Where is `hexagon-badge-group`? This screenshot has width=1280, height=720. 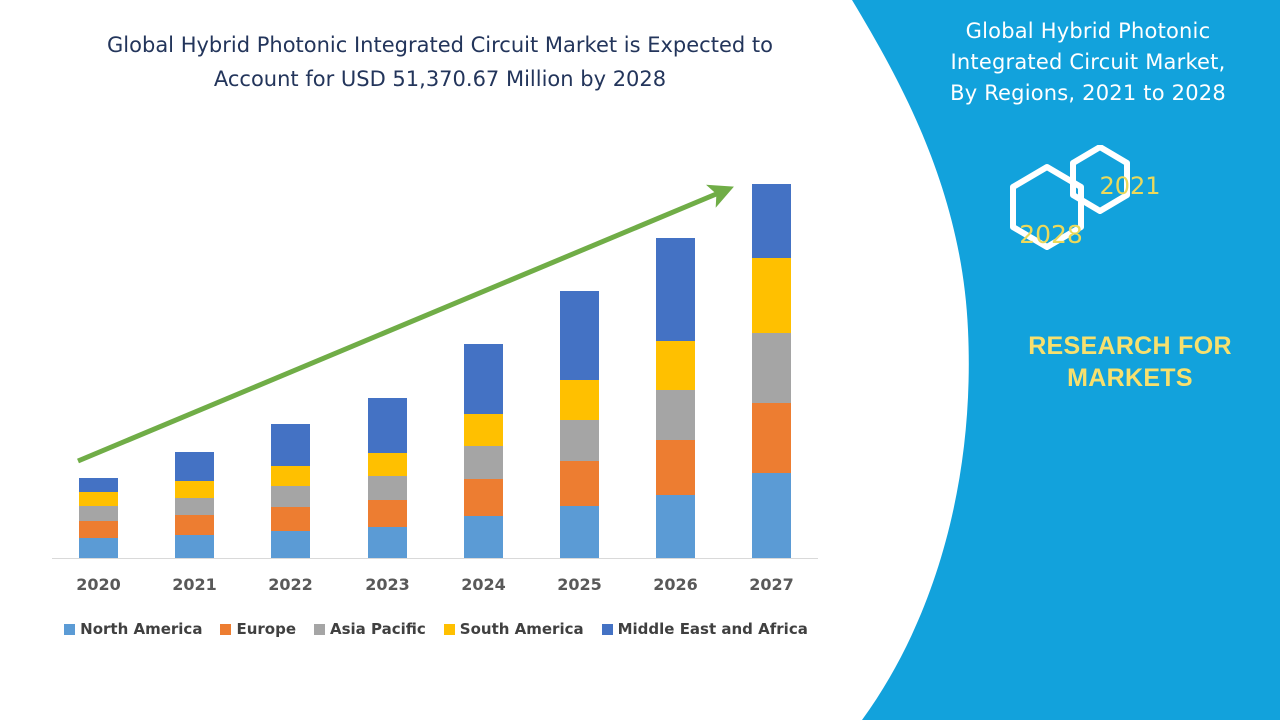 hexagon-badge-group is located at coordinates (1085, 217).